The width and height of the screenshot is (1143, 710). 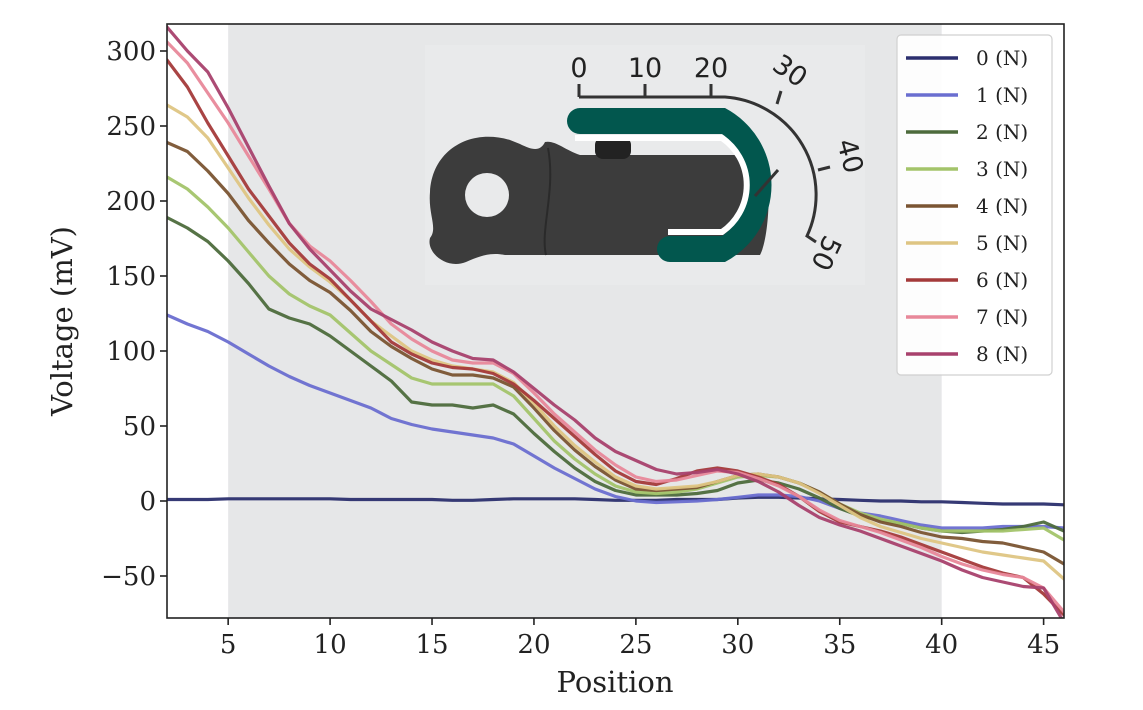 What do you see at coordinates (1002, 354) in the screenshot?
I see `legend-label: 8 (N)` at bounding box center [1002, 354].